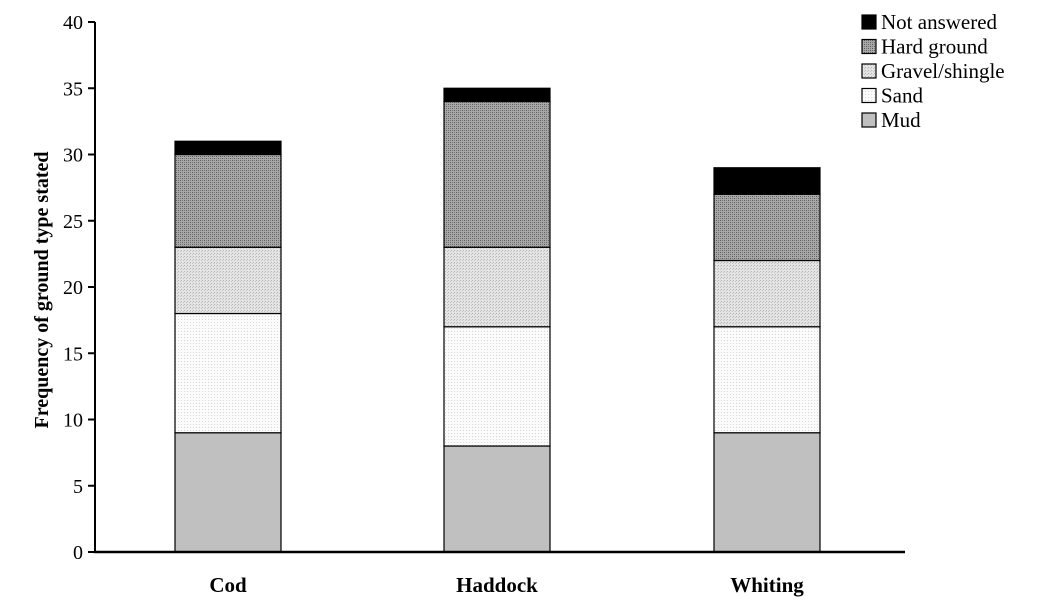  What do you see at coordinates (78, 487) in the screenshot?
I see `y-tick-label: 5` at bounding box center [78, 487].